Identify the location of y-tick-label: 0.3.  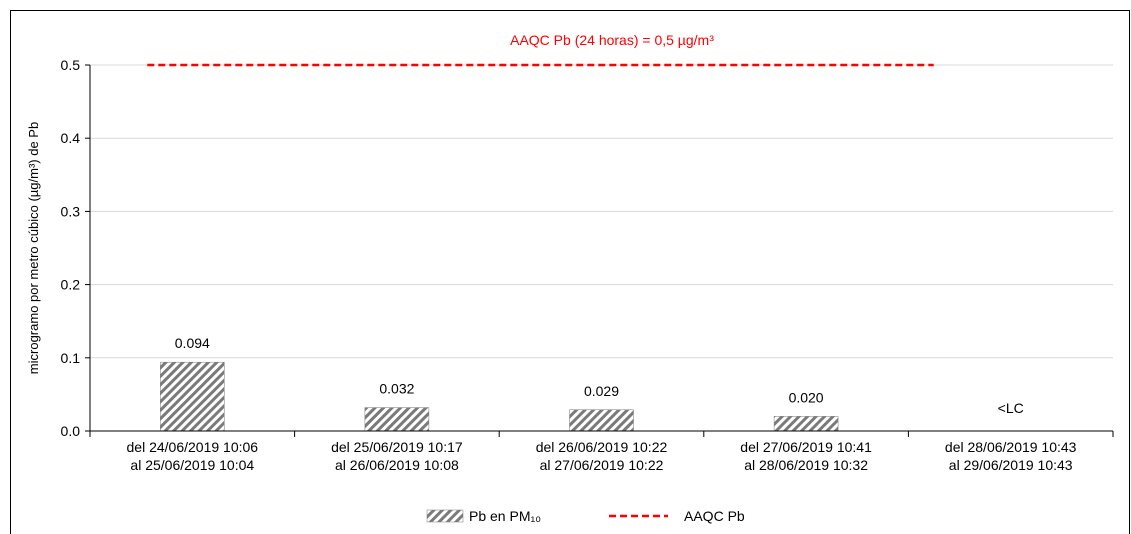
(71, 211).